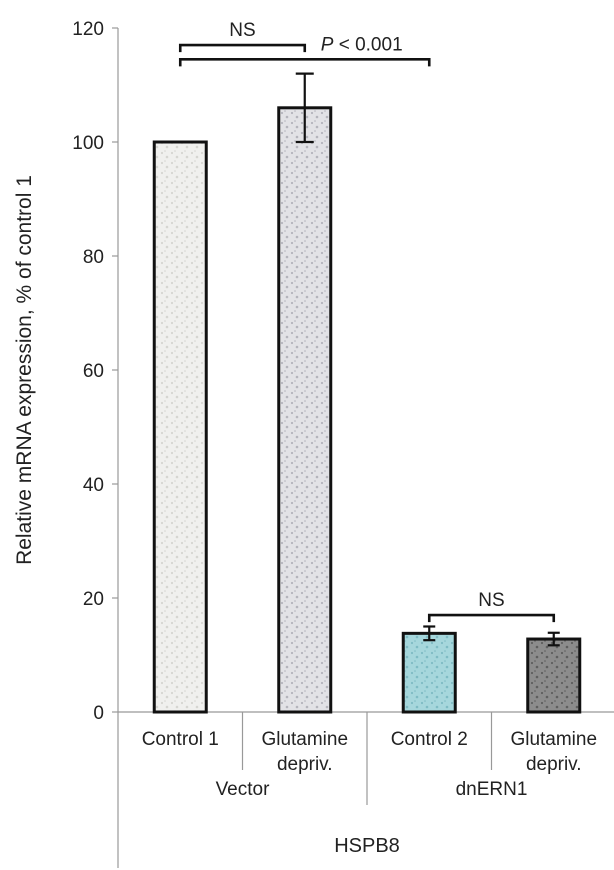  Describe the element at coordinates (95, 443) in the screenshot. I see `y-axis: 0 20 40 60 80 100 120` at that location.